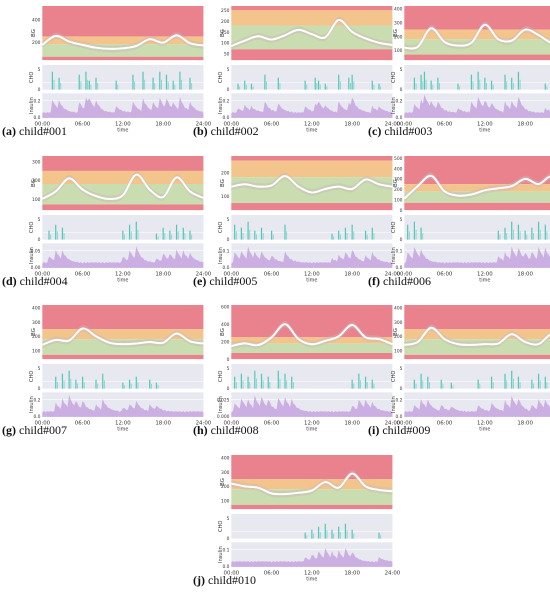 The width and height of the screenshot is (550, 593). I want to click on cho-tick-label: 5, so click(228, 220).